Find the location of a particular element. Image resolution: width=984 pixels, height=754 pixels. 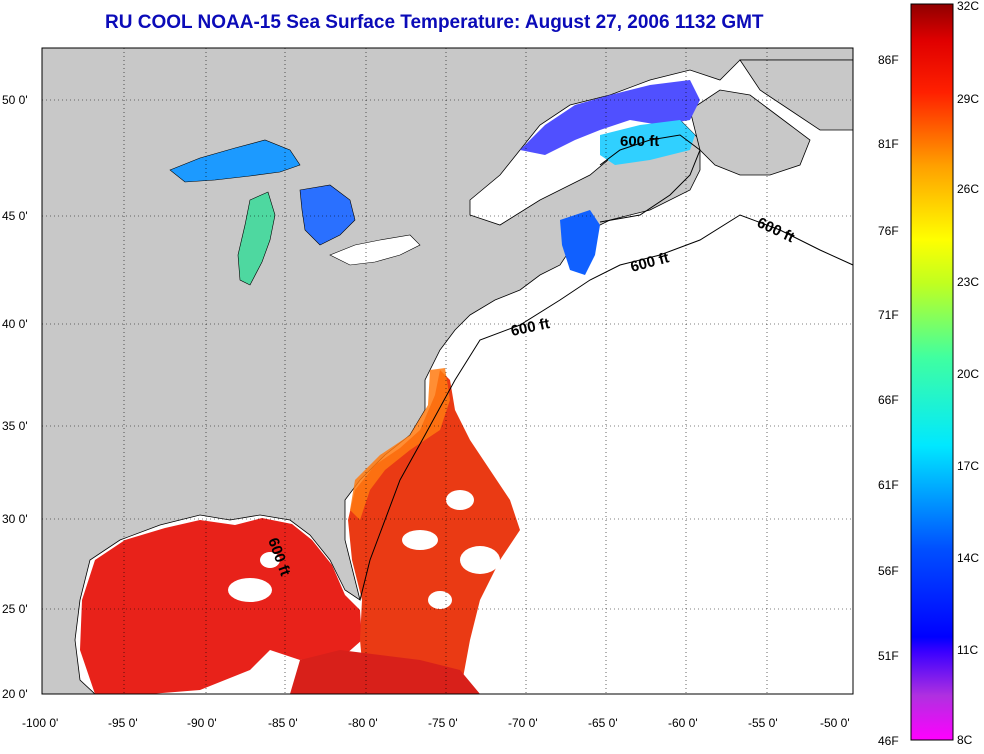

colorbar-f-label: 61F is located at coordinates (888, 485).